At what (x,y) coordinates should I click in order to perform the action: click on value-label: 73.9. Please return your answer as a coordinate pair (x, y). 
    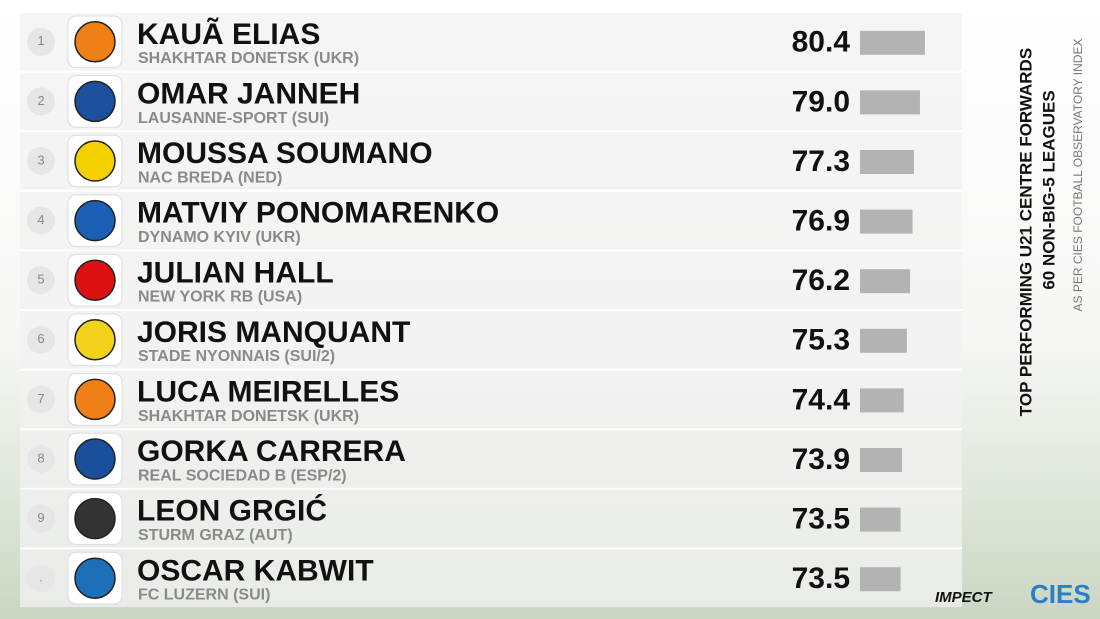
    Looking at the image, I should click on (821, 459).